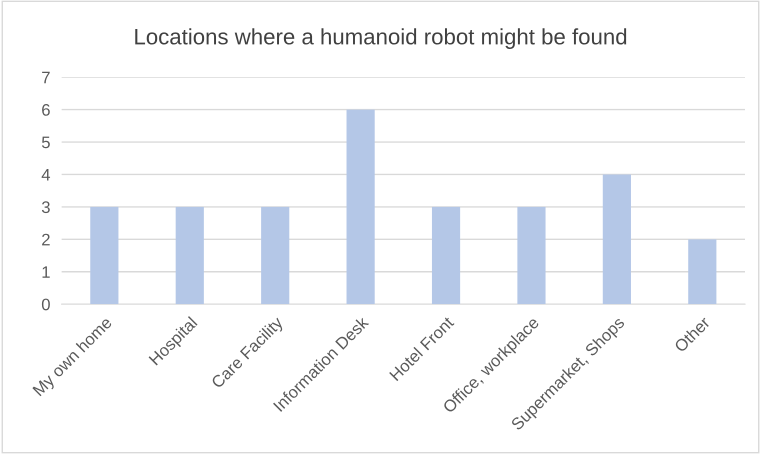 The image size is (761, 454). Describe the element at coordinates (46, 175) in the screenshot. I see `y-tick-label: 4` at that location.